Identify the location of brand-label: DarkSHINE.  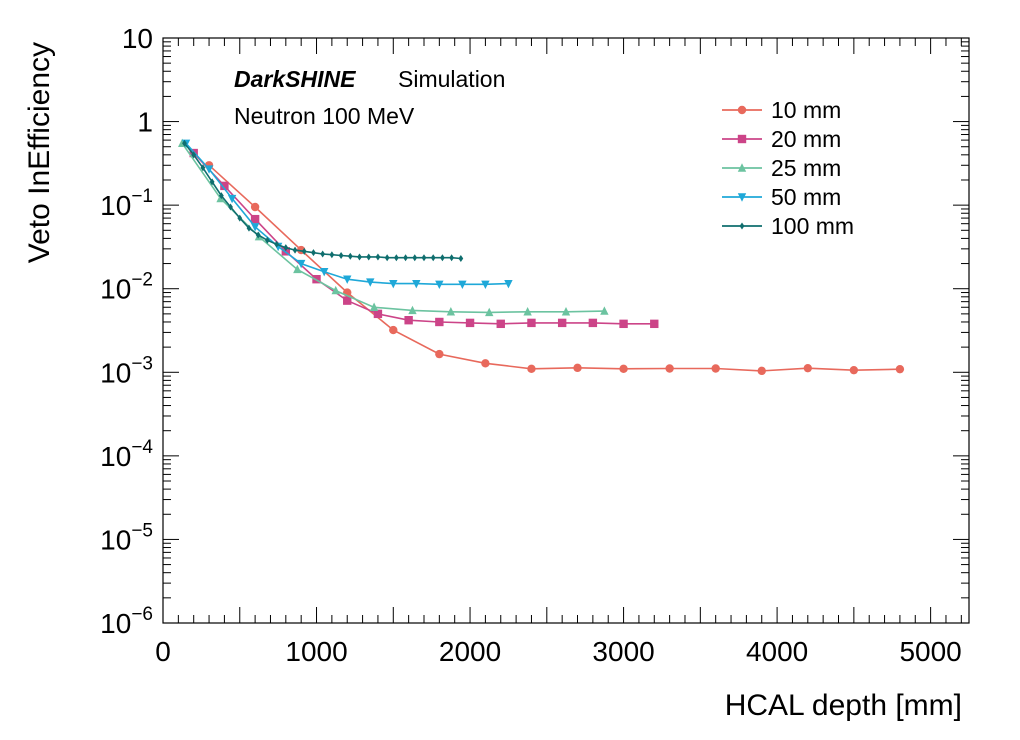
(295, 79).